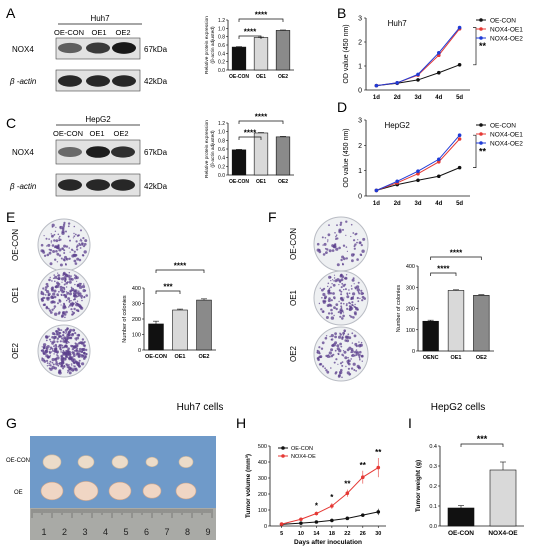 The height and width of the screenshot is (550, 536). What do you see at coordinates (360, 91) in the screenshot?
I see `y-tick-label: 0` at bounding box center [360, 91].